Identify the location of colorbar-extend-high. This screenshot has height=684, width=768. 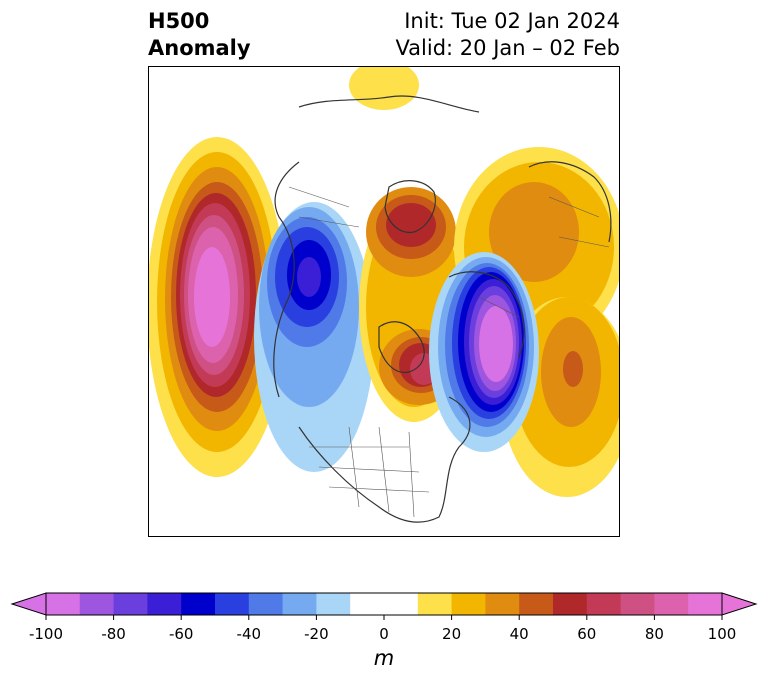
(739, 604).